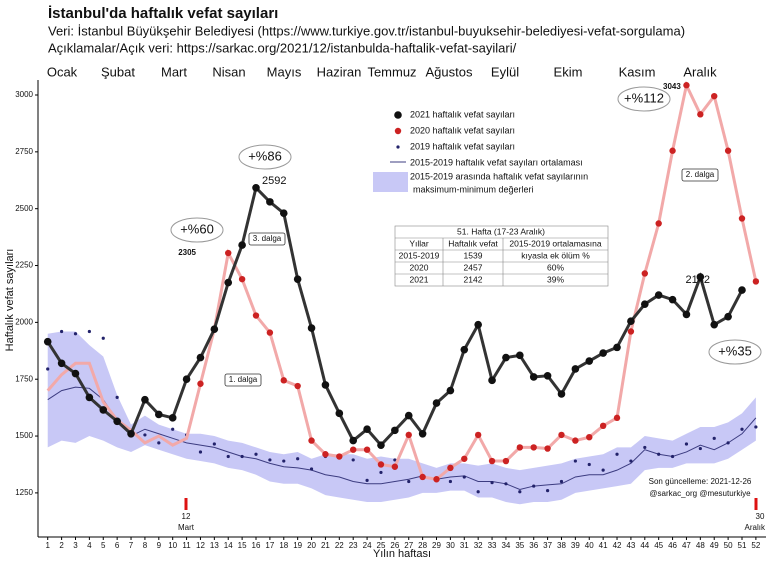  I want to click on wave-label: 3. dalga, so click(267, 238).